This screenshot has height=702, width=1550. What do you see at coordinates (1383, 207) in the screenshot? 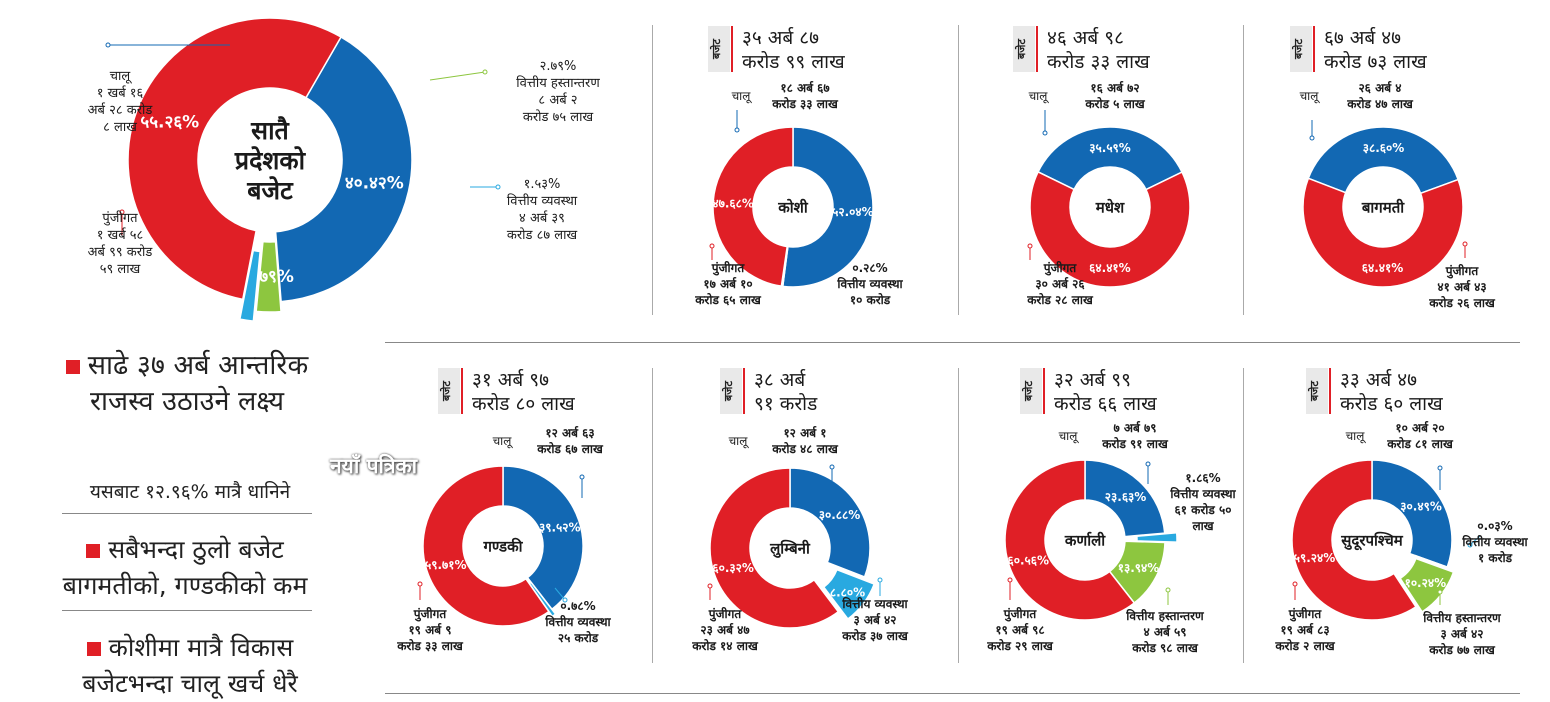
I see `chart-title: बागमती` at bounding box center [1383, 207].